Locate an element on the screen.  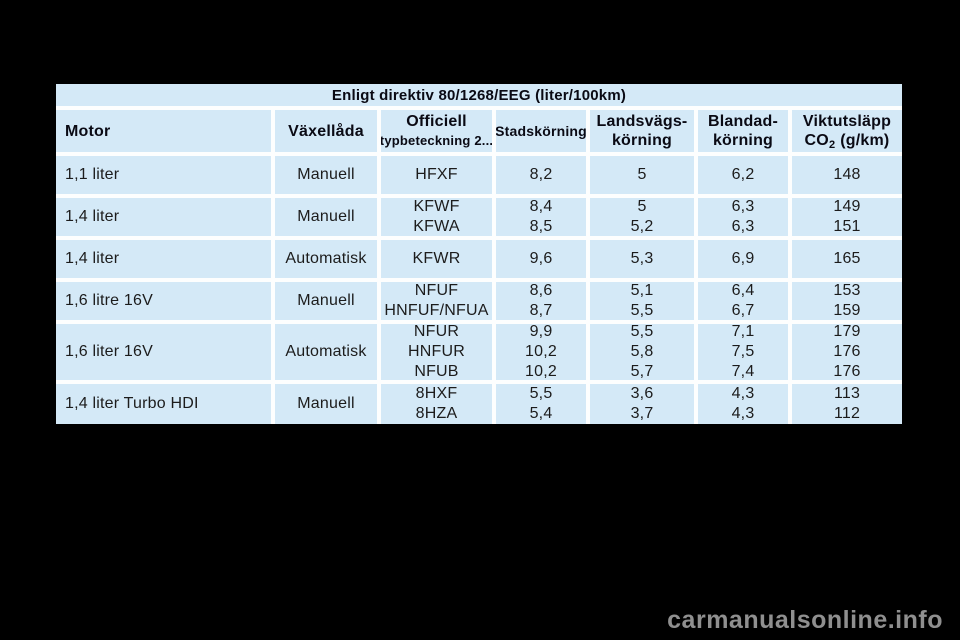
col-header-motor: Motor is located at coordinates (163, 131).